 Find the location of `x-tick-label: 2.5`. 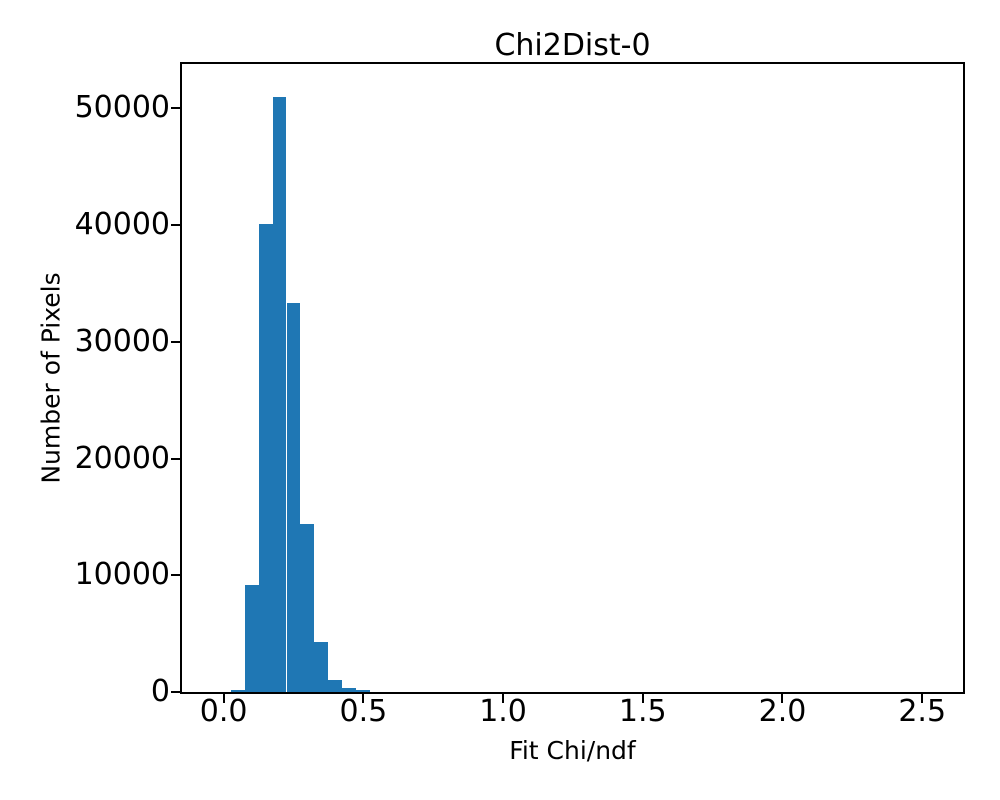

x-tick-label: 2.5 is located at coordinates (922, 711).